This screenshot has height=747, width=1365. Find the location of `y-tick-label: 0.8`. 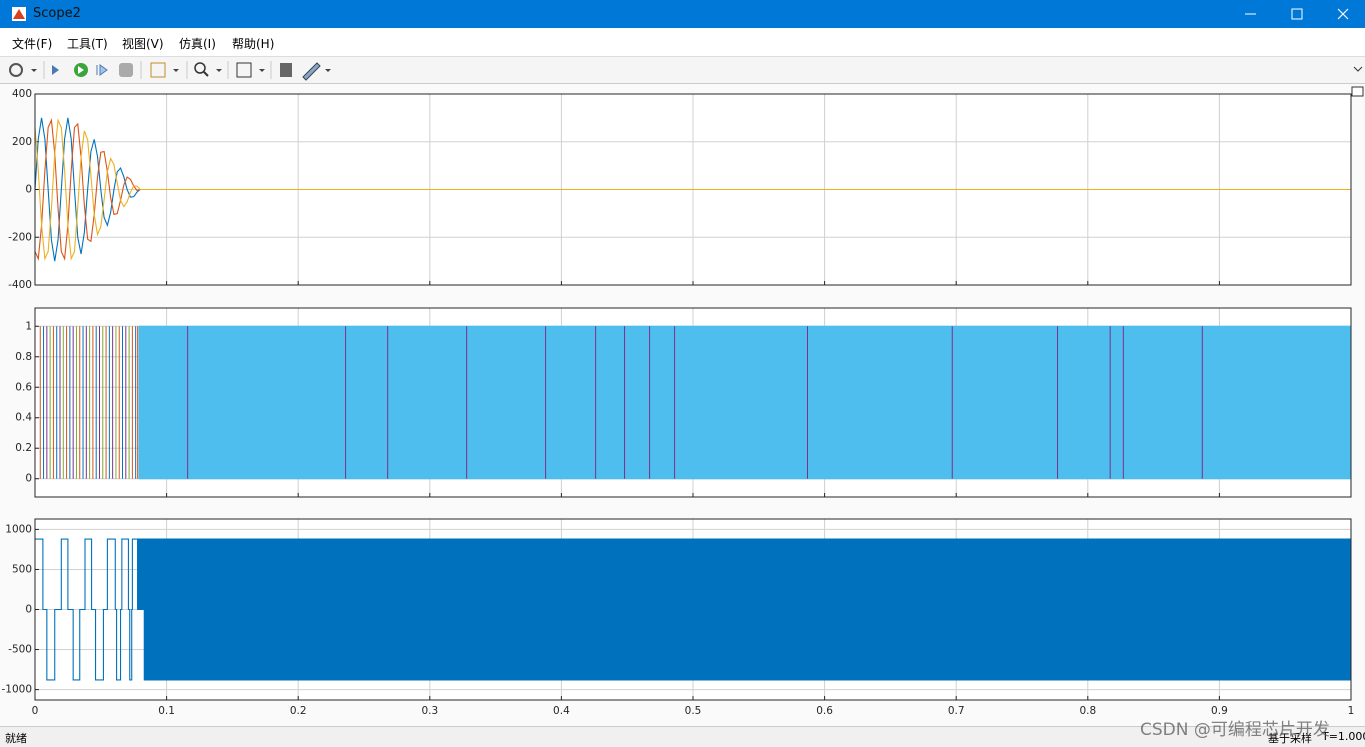

y-tick-label: 0.8 is located at coordinates (23, 357).